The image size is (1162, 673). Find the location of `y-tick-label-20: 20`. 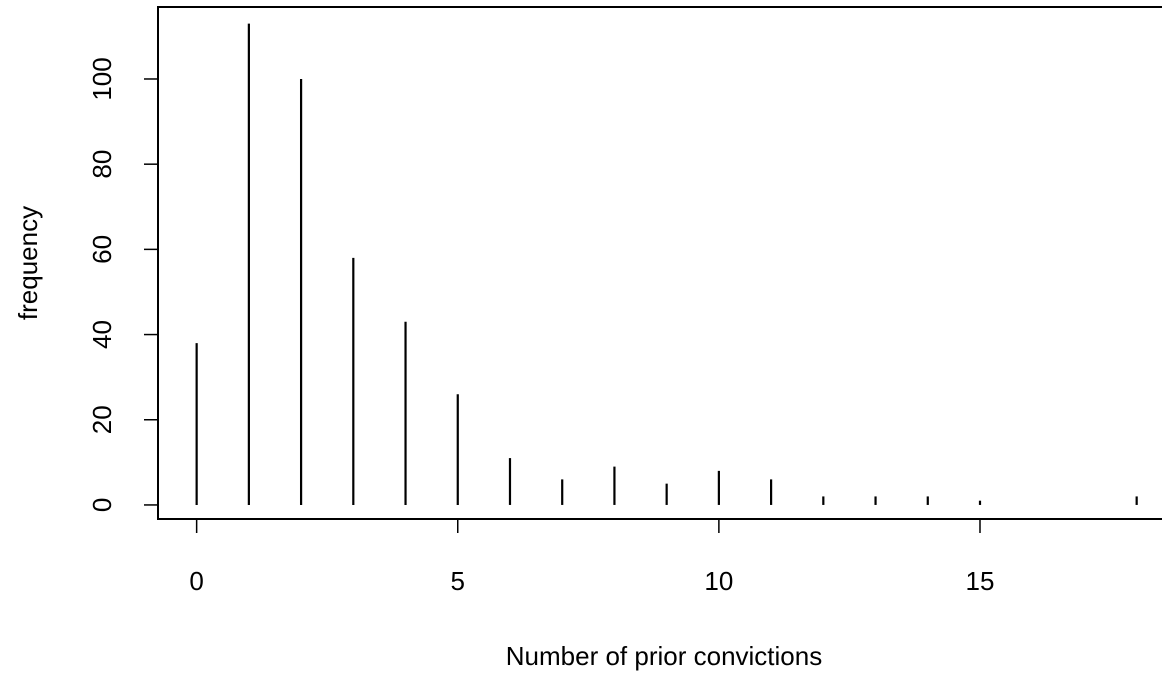

y-tick-label-20: 20 is located at coordinates (102, 419).